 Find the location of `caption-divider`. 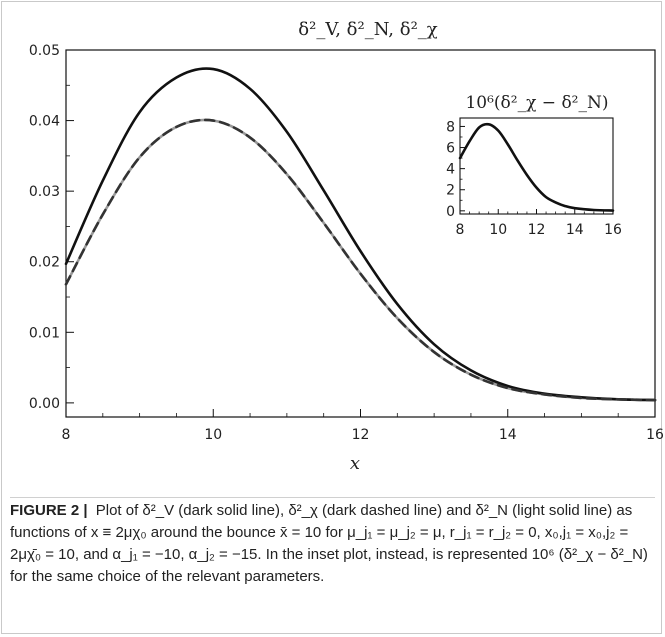

caption-divider is located at coordinates (332, 497).